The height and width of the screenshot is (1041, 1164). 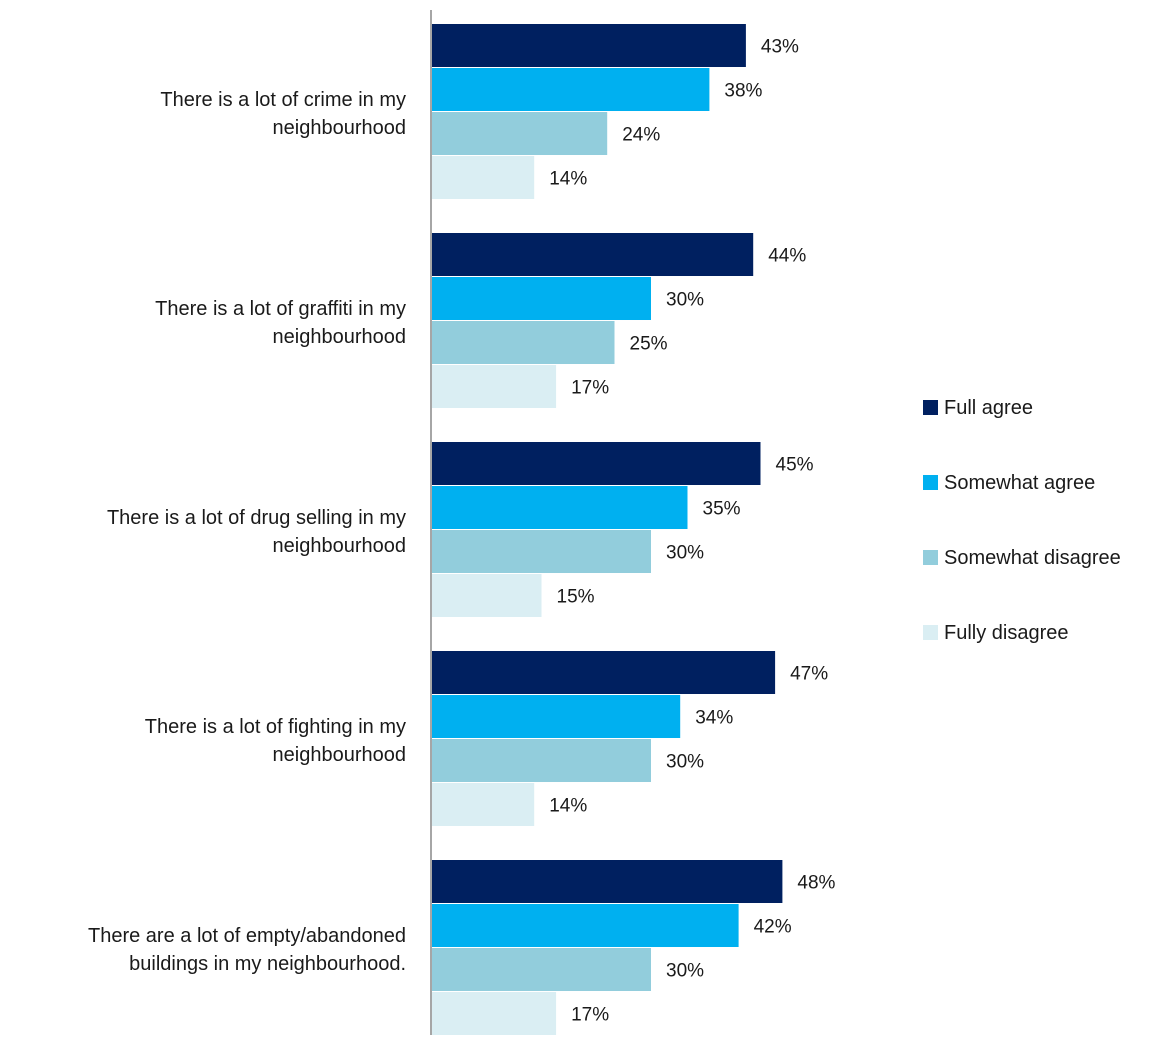 What do you see at coordinates (787, 256) in the screenshot?
I see `data-label: 44%` at bounding box center [787, 256].